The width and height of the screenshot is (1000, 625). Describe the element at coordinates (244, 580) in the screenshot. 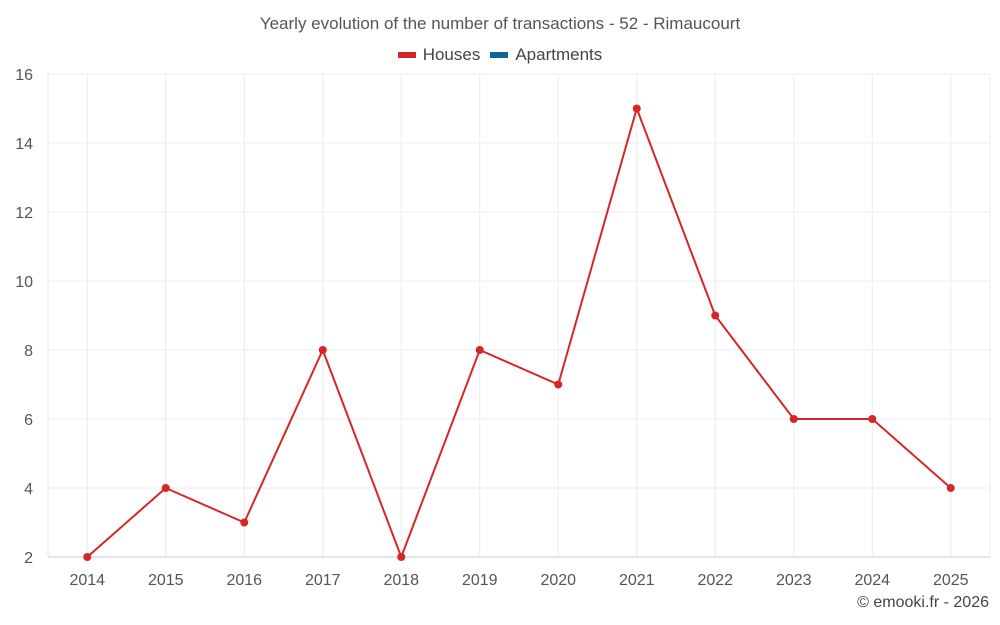

I see `x-tick-label-2016: 2016` at that location.